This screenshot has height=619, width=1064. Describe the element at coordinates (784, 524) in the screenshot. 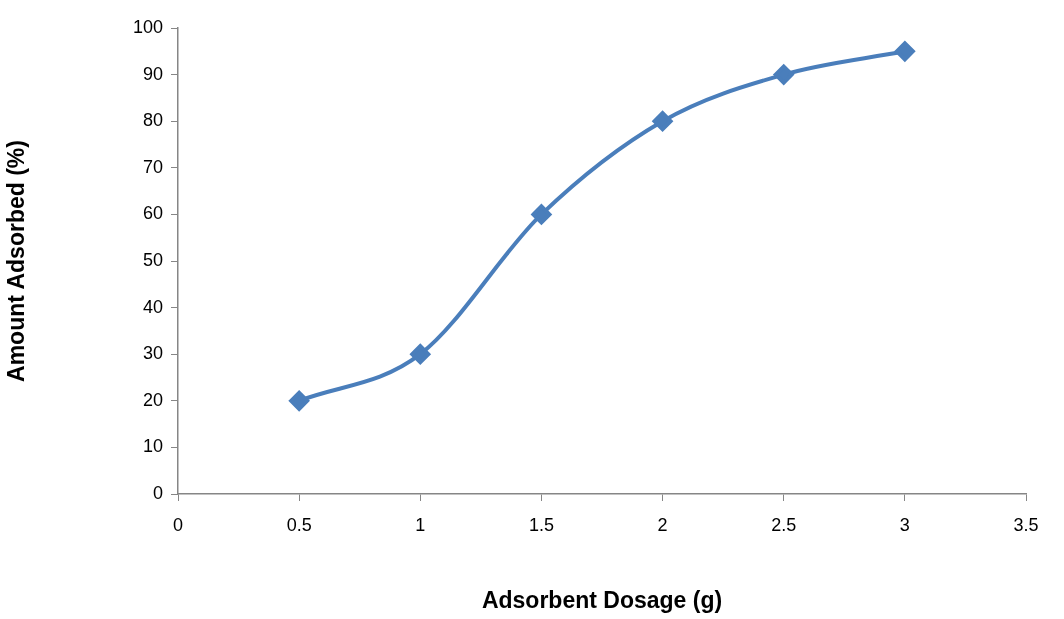

I see `x-tick-label: 2.5` at that location.